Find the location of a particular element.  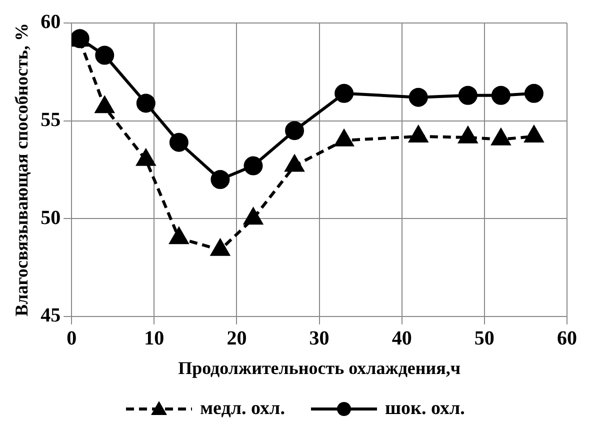

x-tick-label: 60 is located at coordinates (567, 339).